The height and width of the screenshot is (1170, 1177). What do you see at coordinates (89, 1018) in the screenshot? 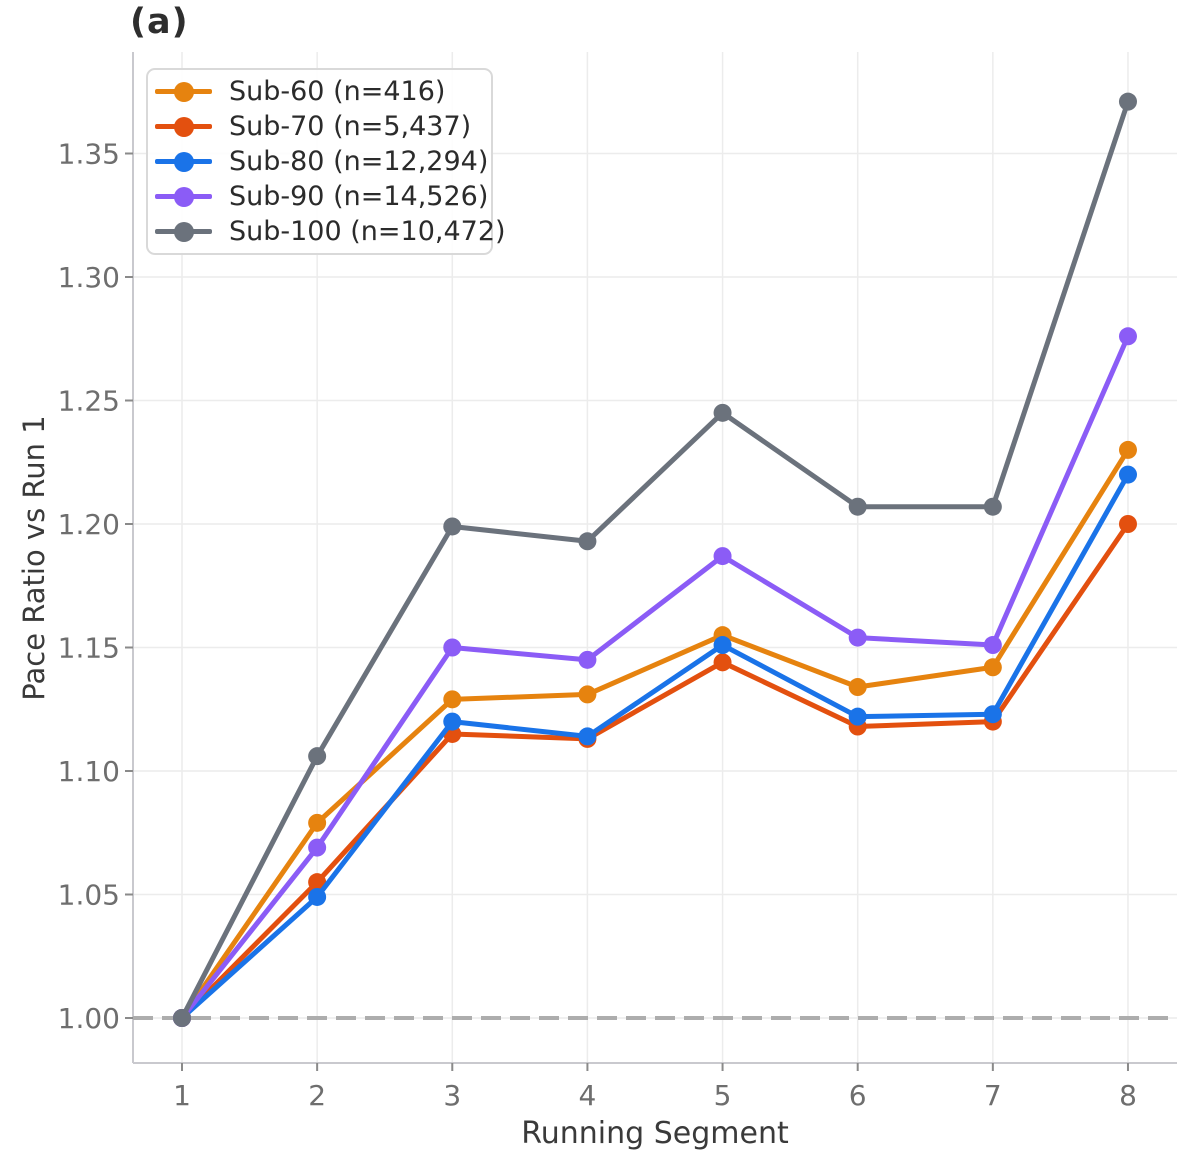
I see `y-tick-label: 1.00` at bounding box center [89, 1018].